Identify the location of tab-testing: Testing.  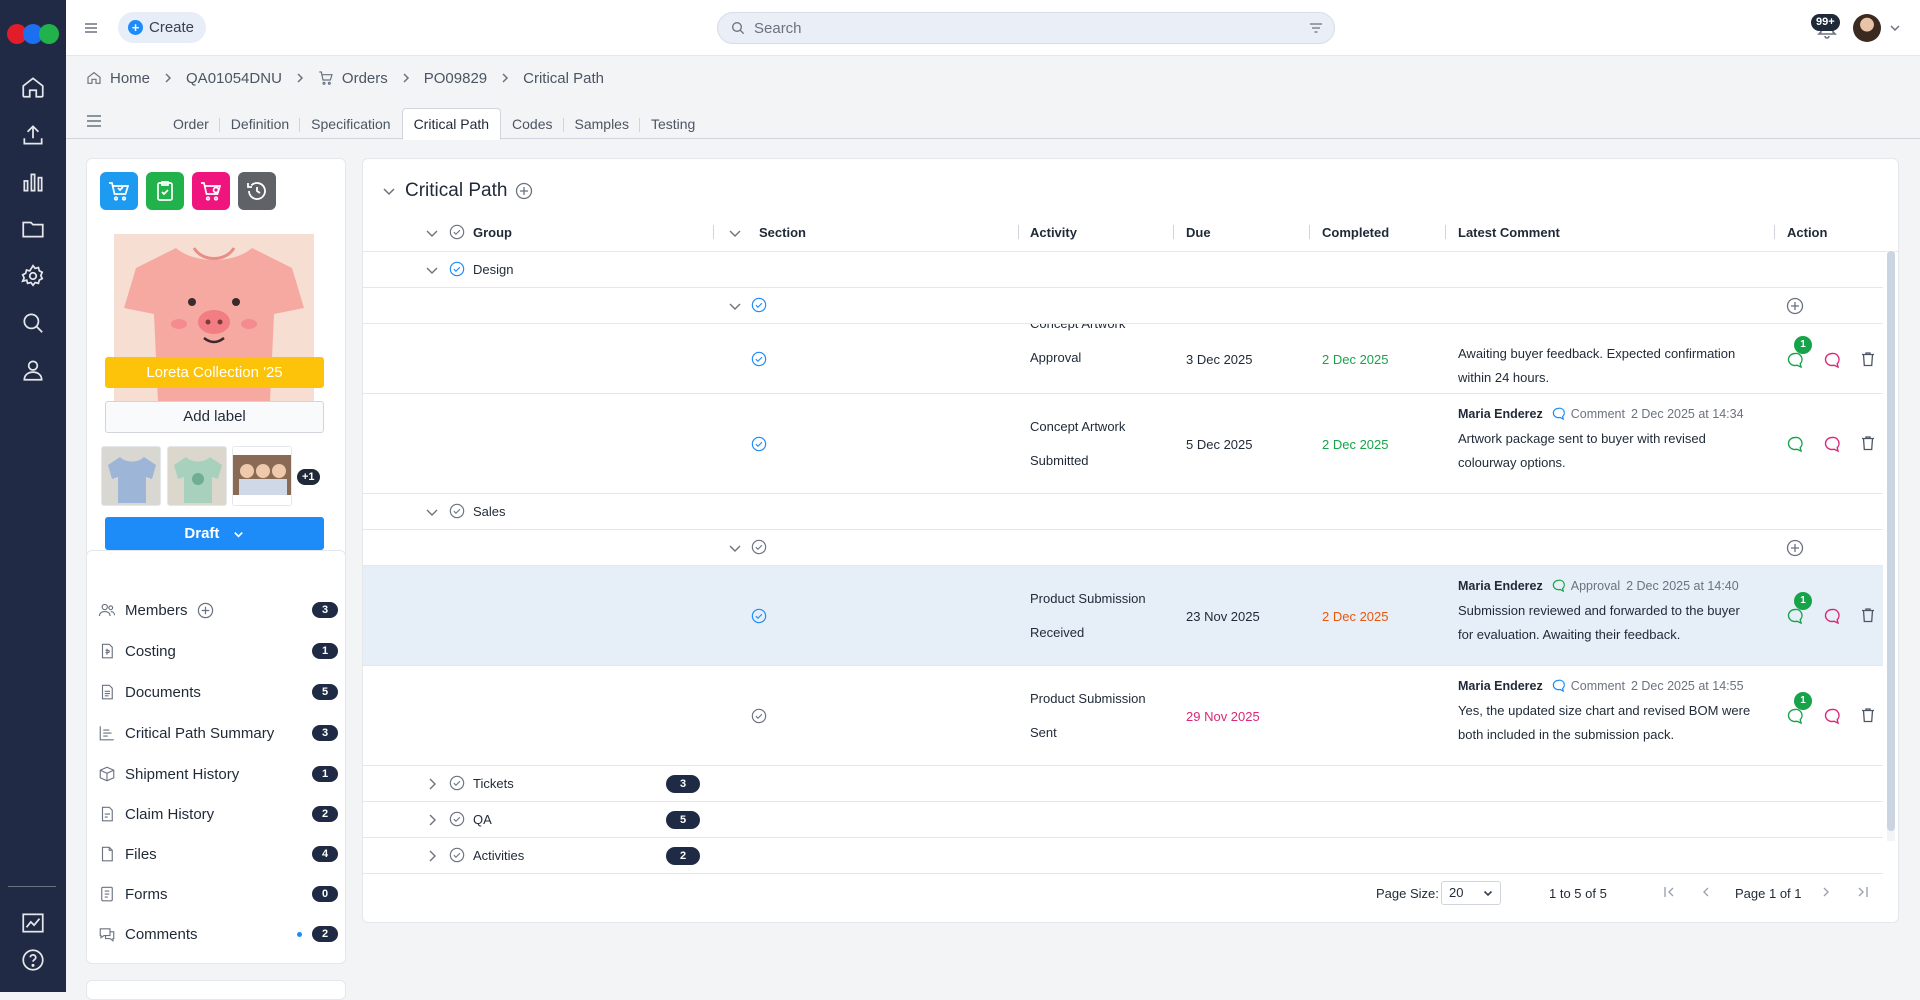
(673, 123).